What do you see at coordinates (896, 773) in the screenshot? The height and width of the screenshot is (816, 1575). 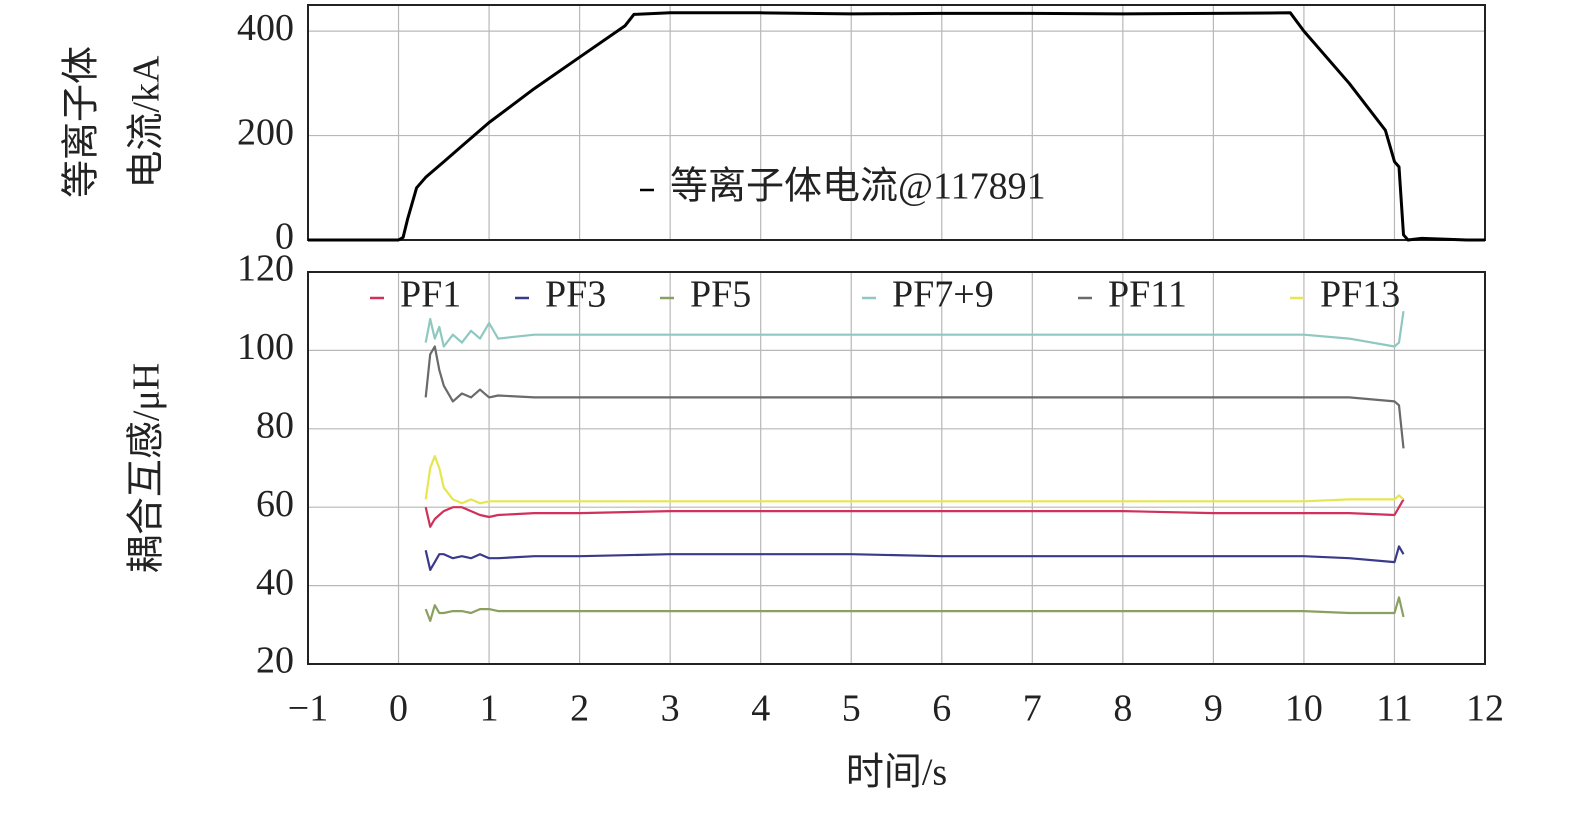 I see `x-axis-label: 时间/s` at bounding box center [896, 773].